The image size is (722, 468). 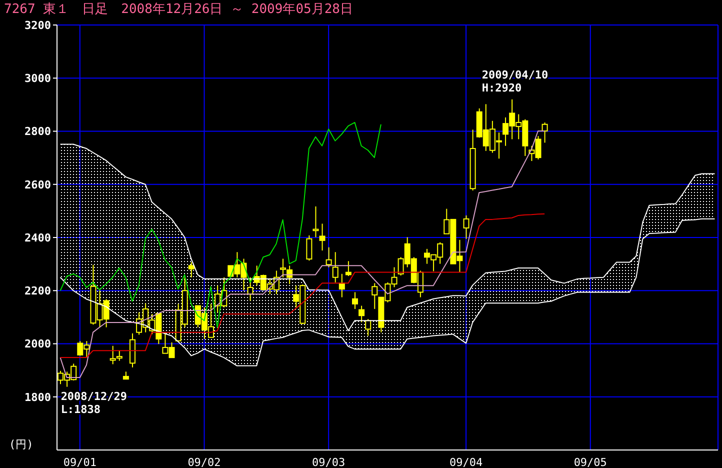 I want to click on y-axis-title: (円), so click(x=21, y=444).